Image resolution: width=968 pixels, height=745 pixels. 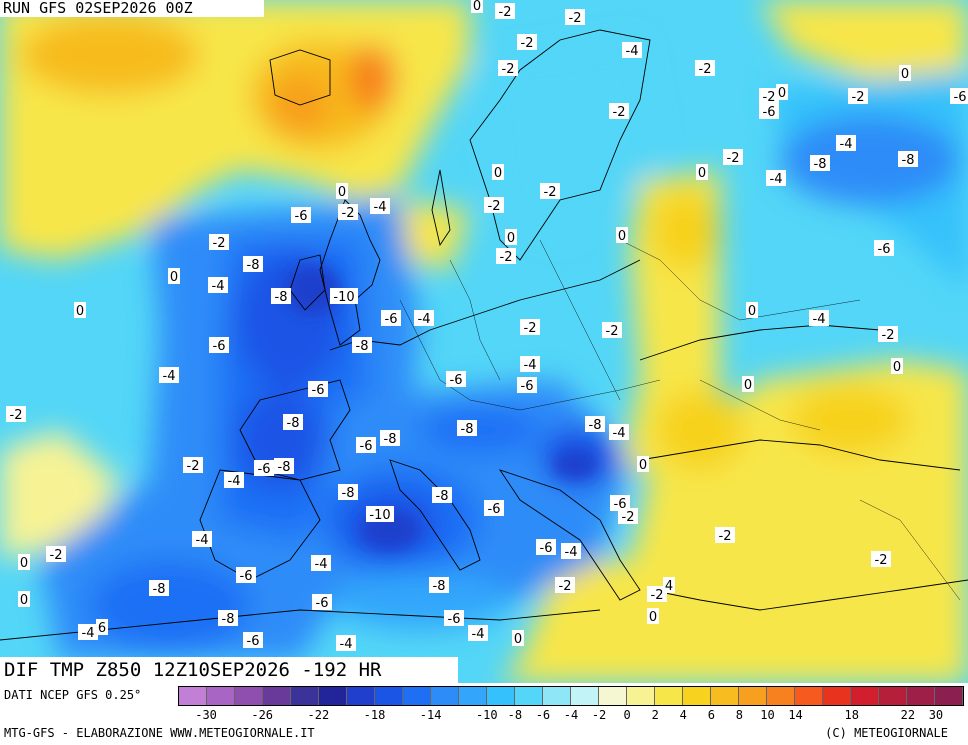 What do you see at coordinates (430, 715) in the screenshot?
I see `scale-tick-label: -14` at bounding box center [430, 715].